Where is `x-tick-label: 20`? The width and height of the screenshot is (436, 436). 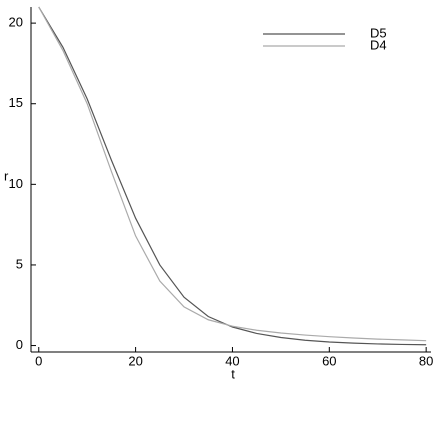 x-tick-label: 20 is located at coordinates (135, 360).